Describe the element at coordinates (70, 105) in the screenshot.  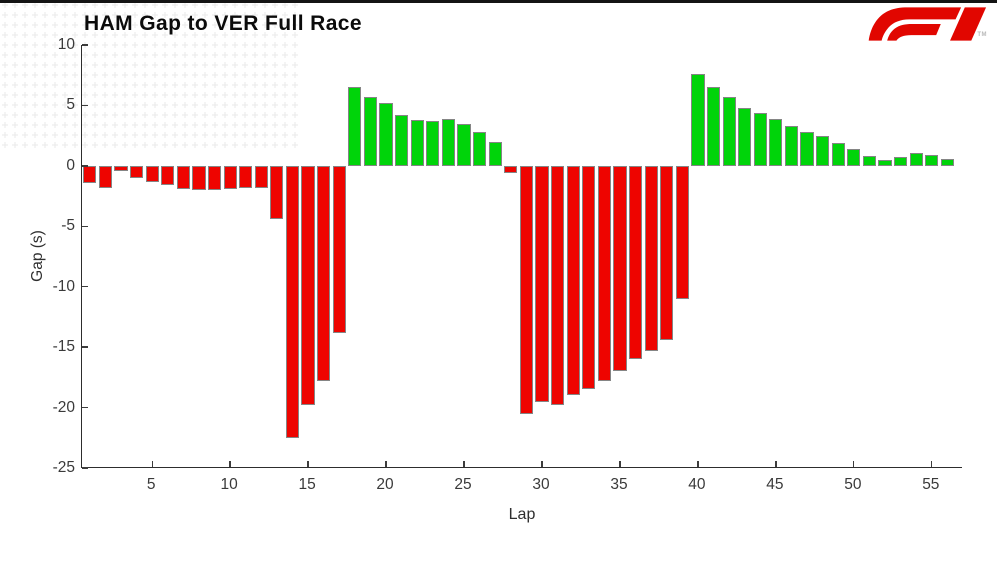
I see `y-tick-label: 5` at that location.